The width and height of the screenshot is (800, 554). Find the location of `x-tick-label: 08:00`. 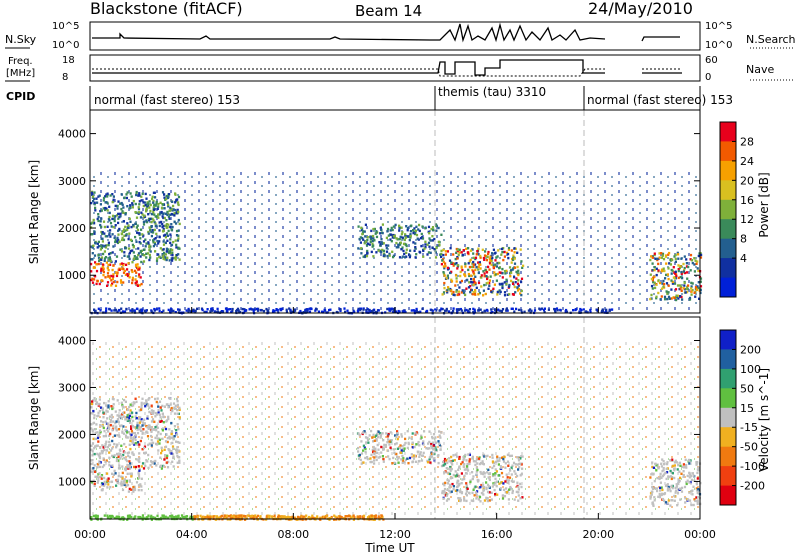

x-tick-label: 08:00 is located at coordinates (293, 534).